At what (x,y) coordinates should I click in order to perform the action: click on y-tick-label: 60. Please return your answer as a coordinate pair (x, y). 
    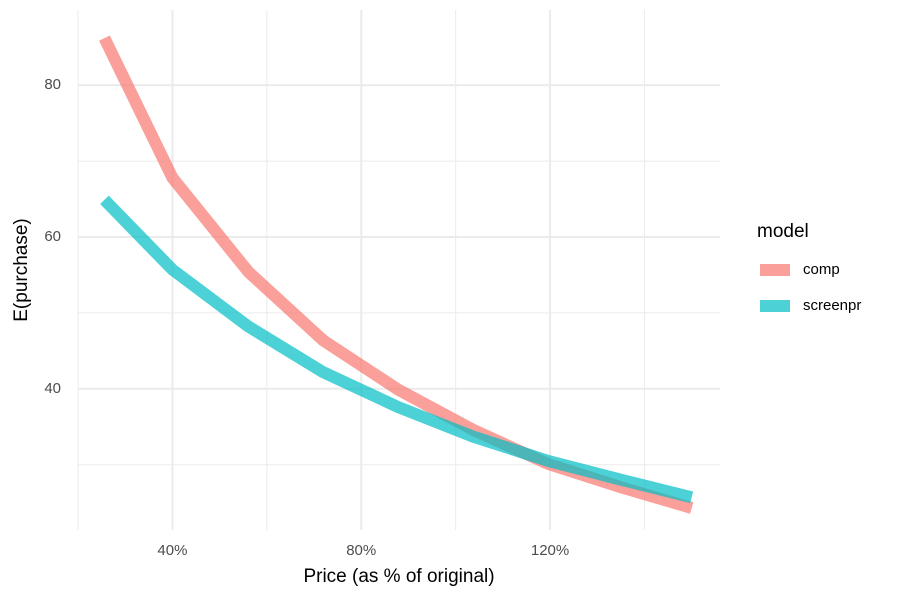
    Looking at the image, I should click on (52, 236).